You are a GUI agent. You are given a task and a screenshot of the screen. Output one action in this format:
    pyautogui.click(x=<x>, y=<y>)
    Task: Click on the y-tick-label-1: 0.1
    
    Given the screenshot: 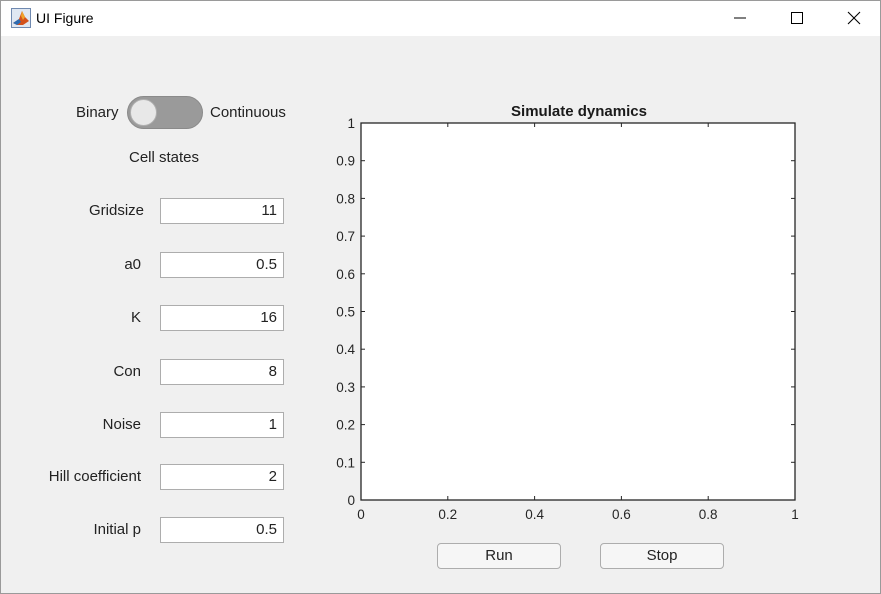 What is the action you would take?
    pyautogui.click(x=345, y=462)
    